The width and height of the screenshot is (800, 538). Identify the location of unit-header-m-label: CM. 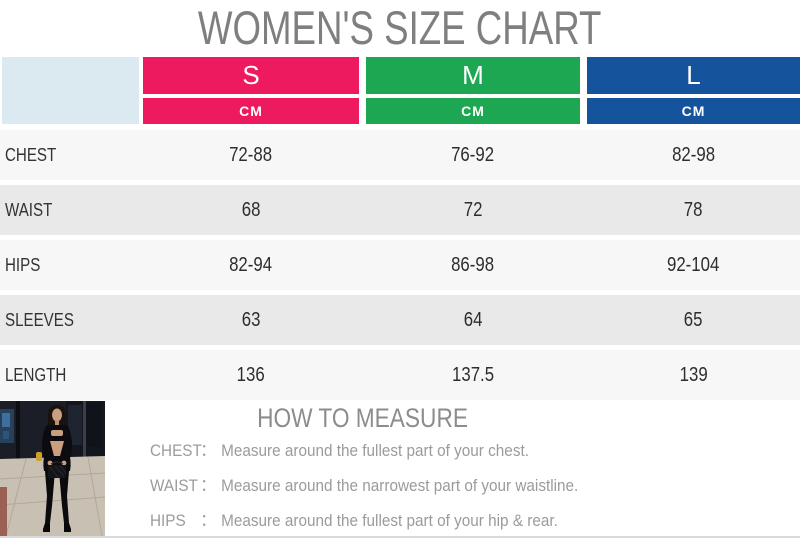
(473, 111).